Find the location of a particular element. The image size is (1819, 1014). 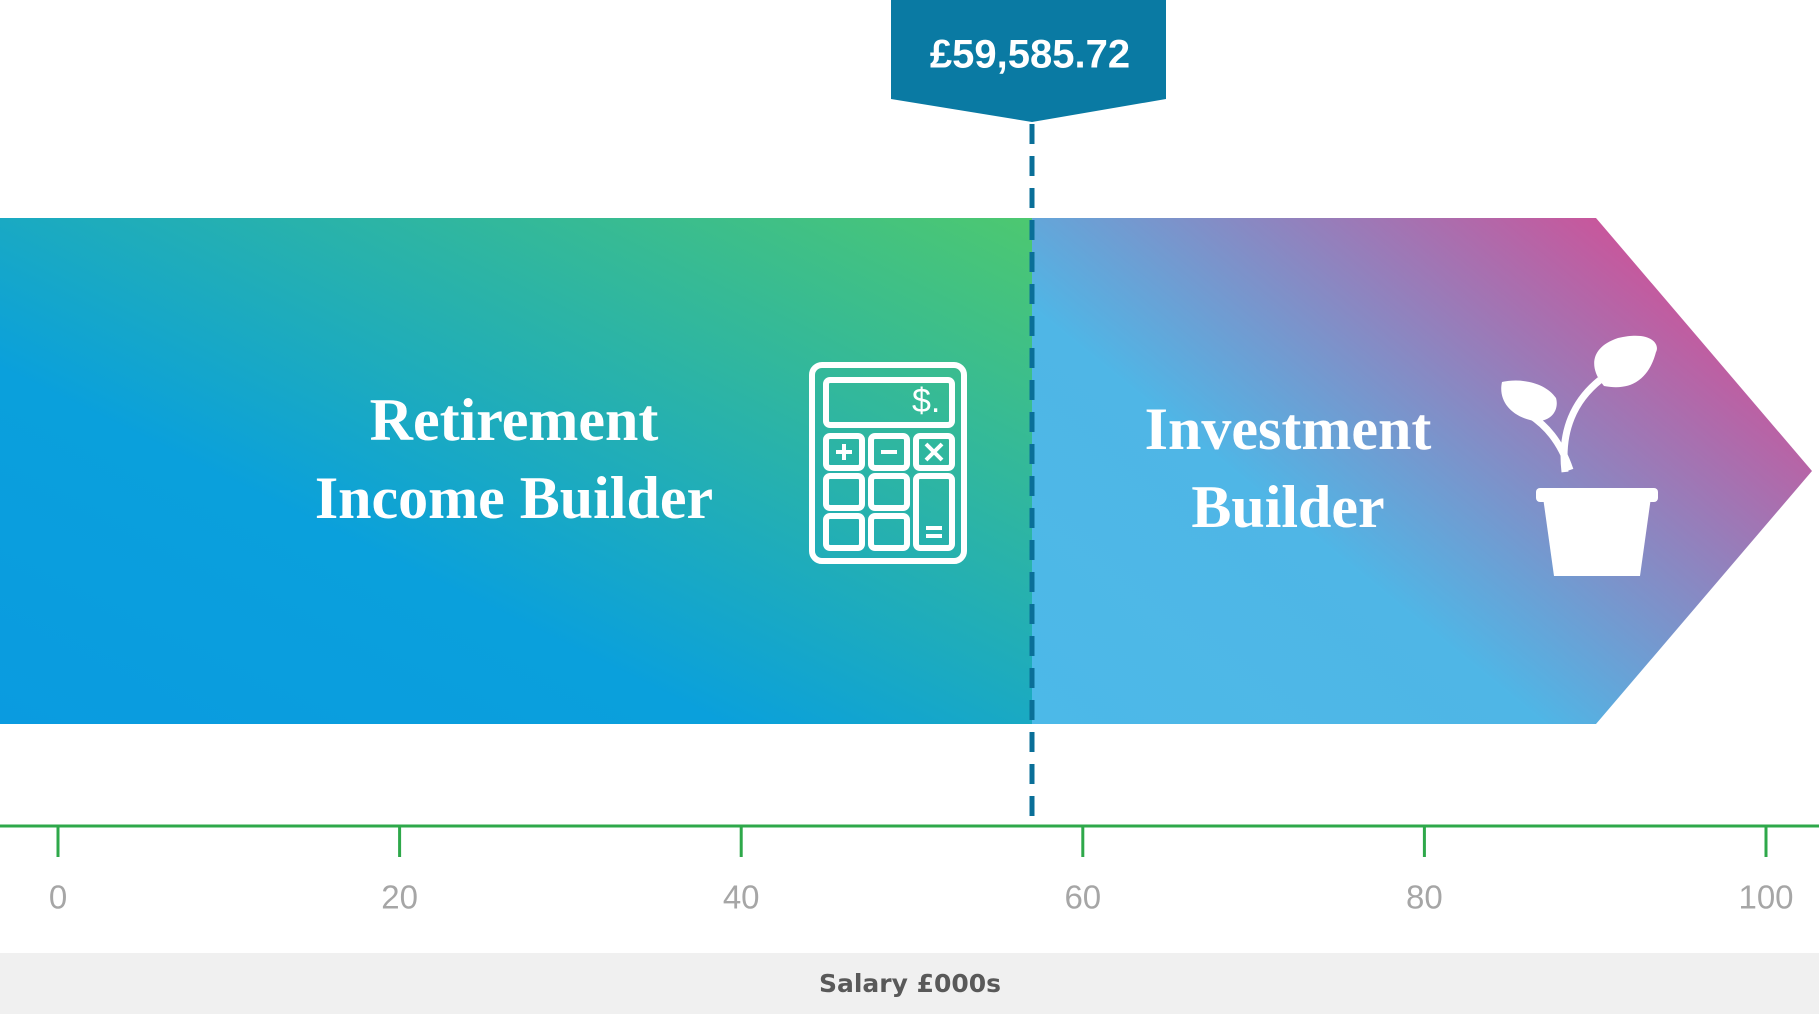

tick-label: 80 is located at coordinates (1424, 897).